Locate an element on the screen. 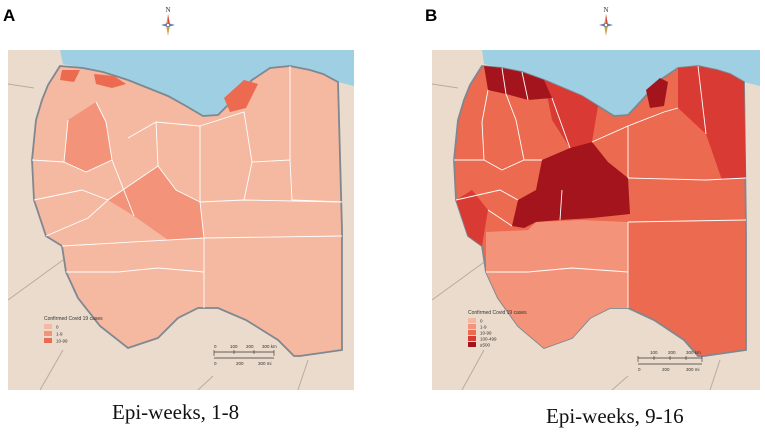 The height and width of the screenshot is (436, 765). legend-label: ≥500 is located at coordinates (485, 345).